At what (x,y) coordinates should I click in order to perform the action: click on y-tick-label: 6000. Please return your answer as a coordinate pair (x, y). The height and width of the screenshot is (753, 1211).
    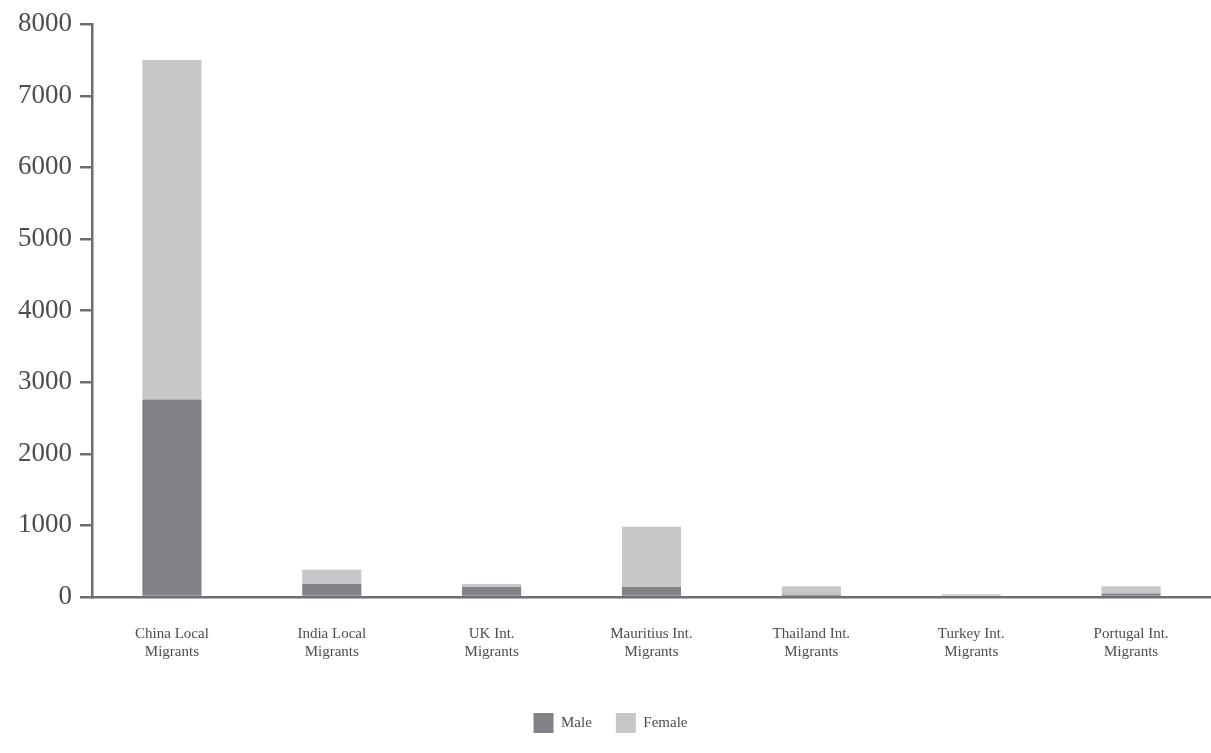
    Looking at the image, I should click on (45, 165).